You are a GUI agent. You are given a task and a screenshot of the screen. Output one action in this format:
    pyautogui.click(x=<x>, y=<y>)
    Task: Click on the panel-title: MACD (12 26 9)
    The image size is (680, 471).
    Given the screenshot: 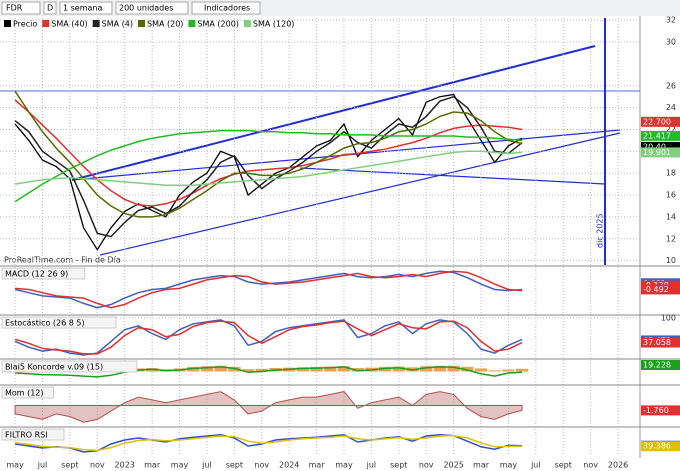 What is the action you would take?
    pyautogui.click(x=36, y=274)
    